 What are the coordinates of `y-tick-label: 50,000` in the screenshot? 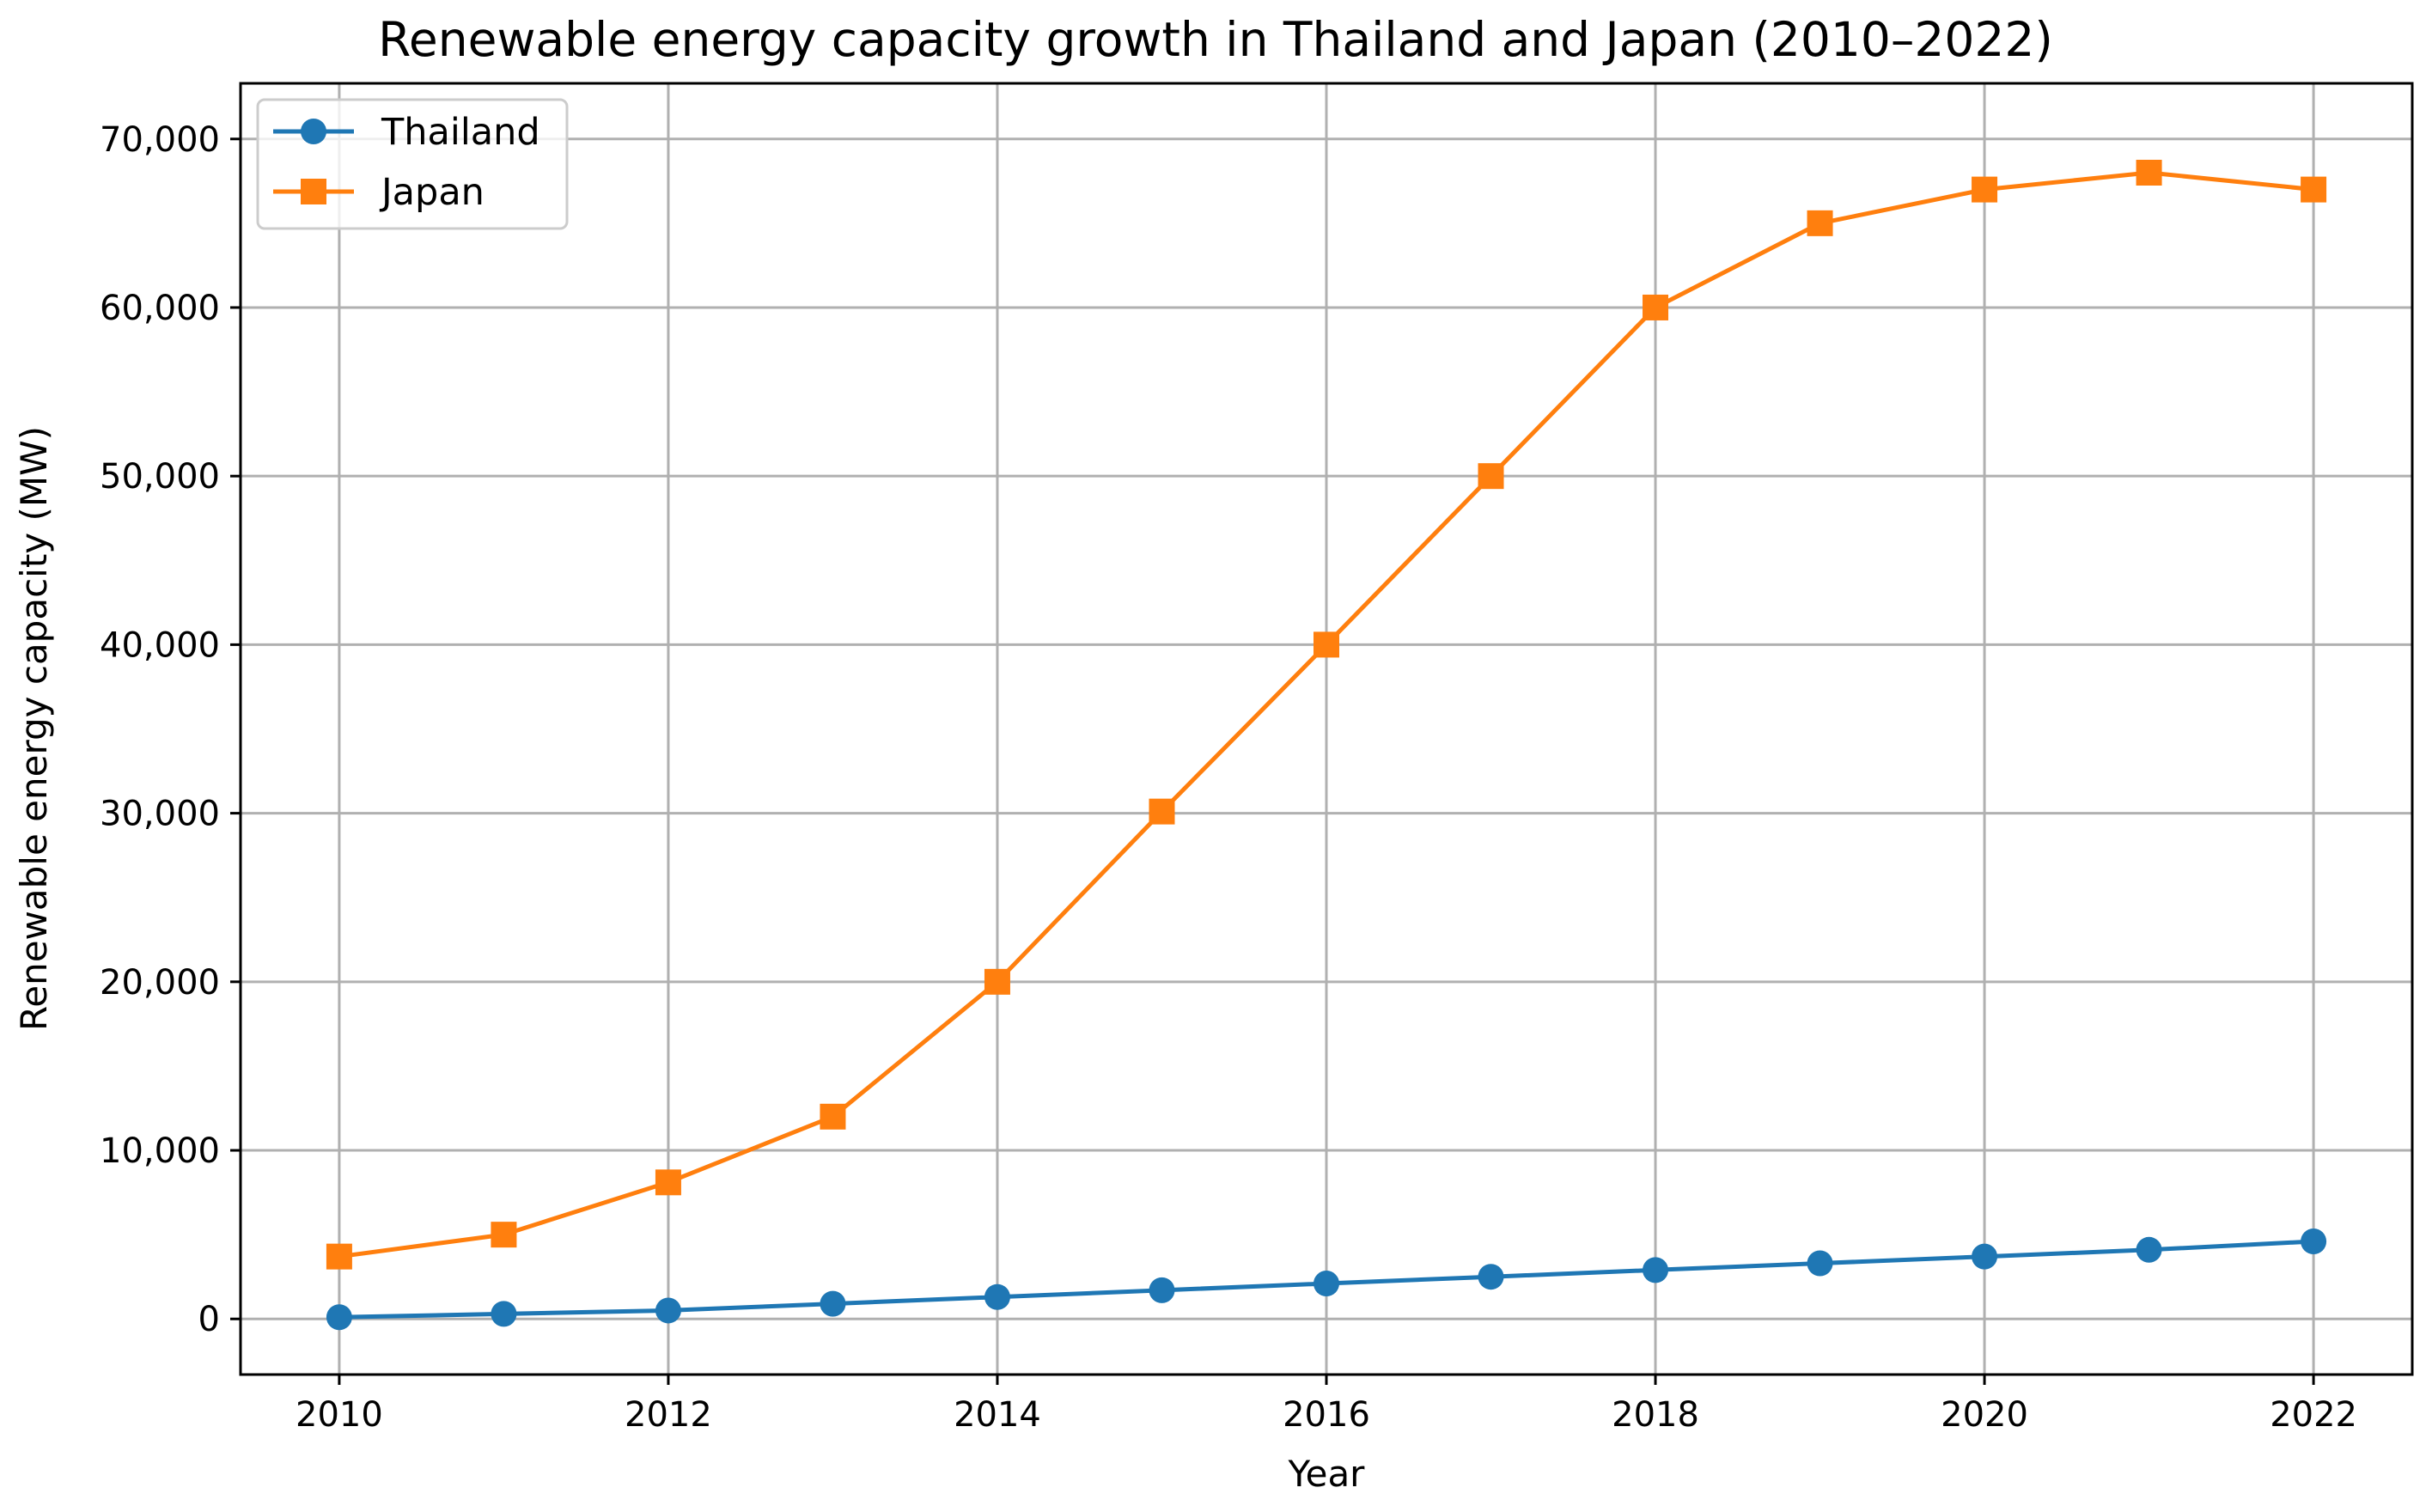 It's located at (160, 477).